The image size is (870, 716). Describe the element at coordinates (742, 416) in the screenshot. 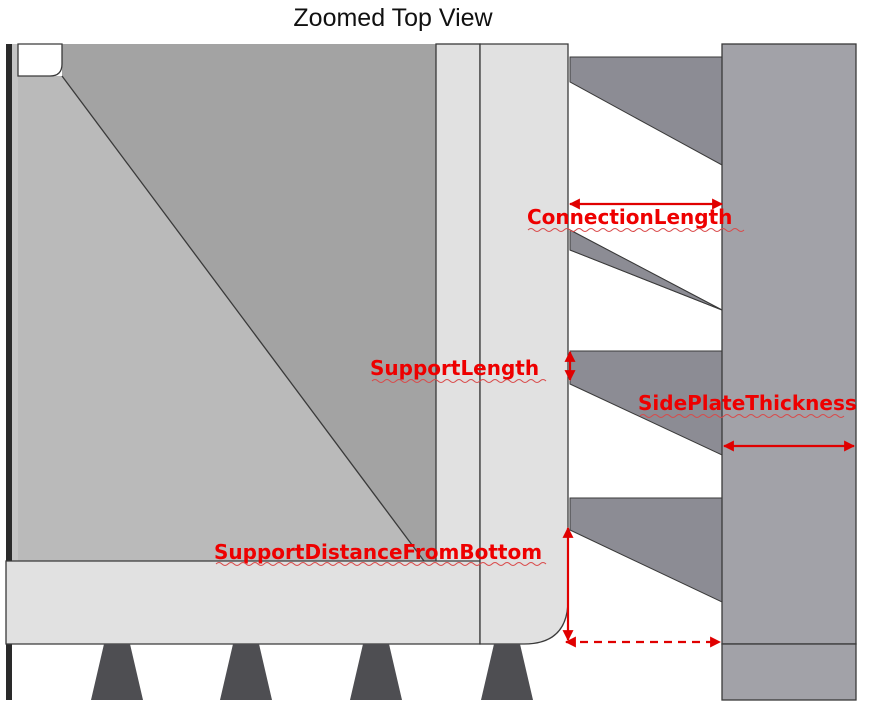

I see `side-plate-thickness-underline` at that location.